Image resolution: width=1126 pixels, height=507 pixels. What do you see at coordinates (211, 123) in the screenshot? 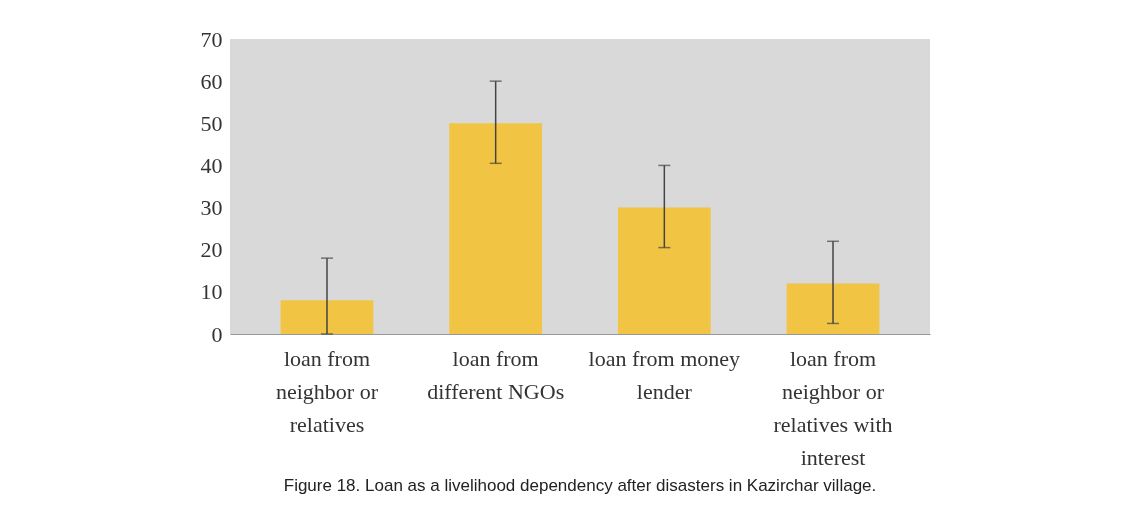
I see `y-tick-label: 50` at bounding box center [211, 123].